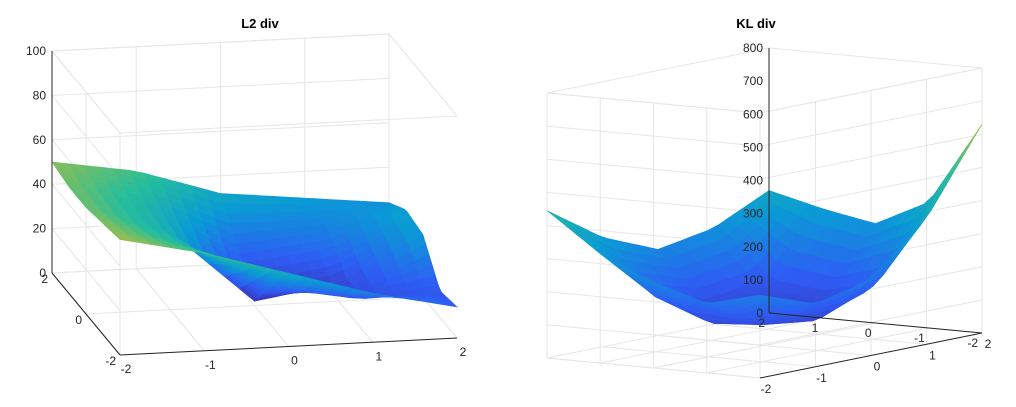  What do you see at coordinates (40, 229) in the screenshot?
I see `chart1-z-tick-label: 20` at bounding box center [40, 229].